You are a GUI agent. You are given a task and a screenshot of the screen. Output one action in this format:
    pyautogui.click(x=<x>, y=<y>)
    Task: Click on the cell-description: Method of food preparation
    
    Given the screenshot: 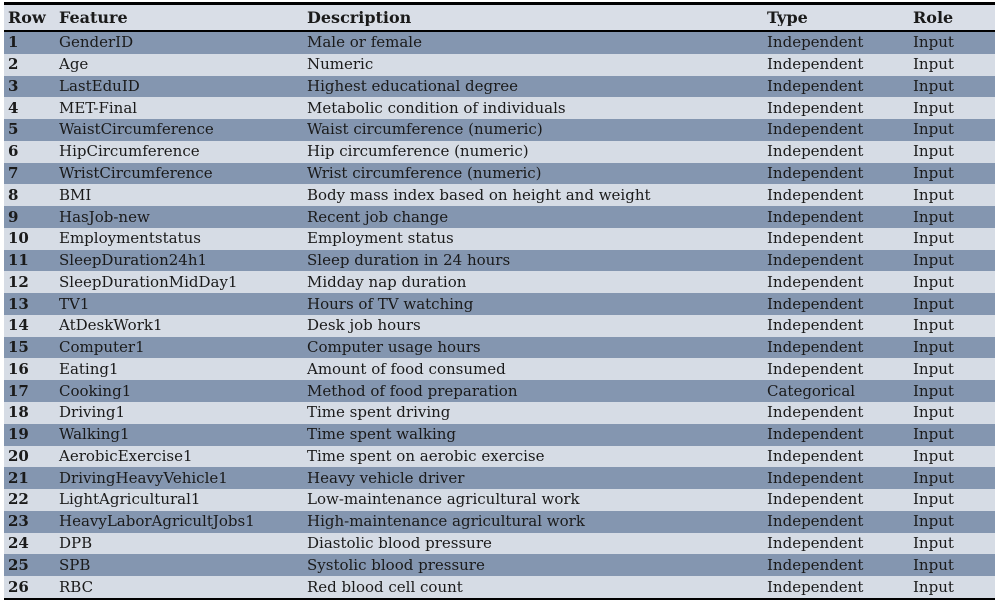 What is the action you would take?
    pyautogui.click(x=412, y=391)
    